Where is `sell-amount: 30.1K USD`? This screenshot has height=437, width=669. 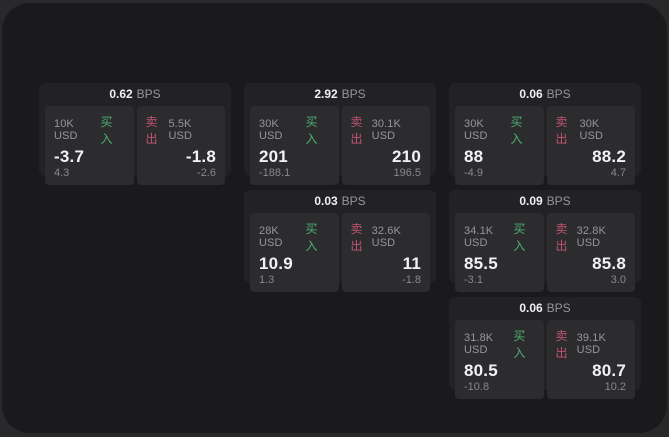
sell-amount: 30.1K USD is located at coordinates (386, 130).